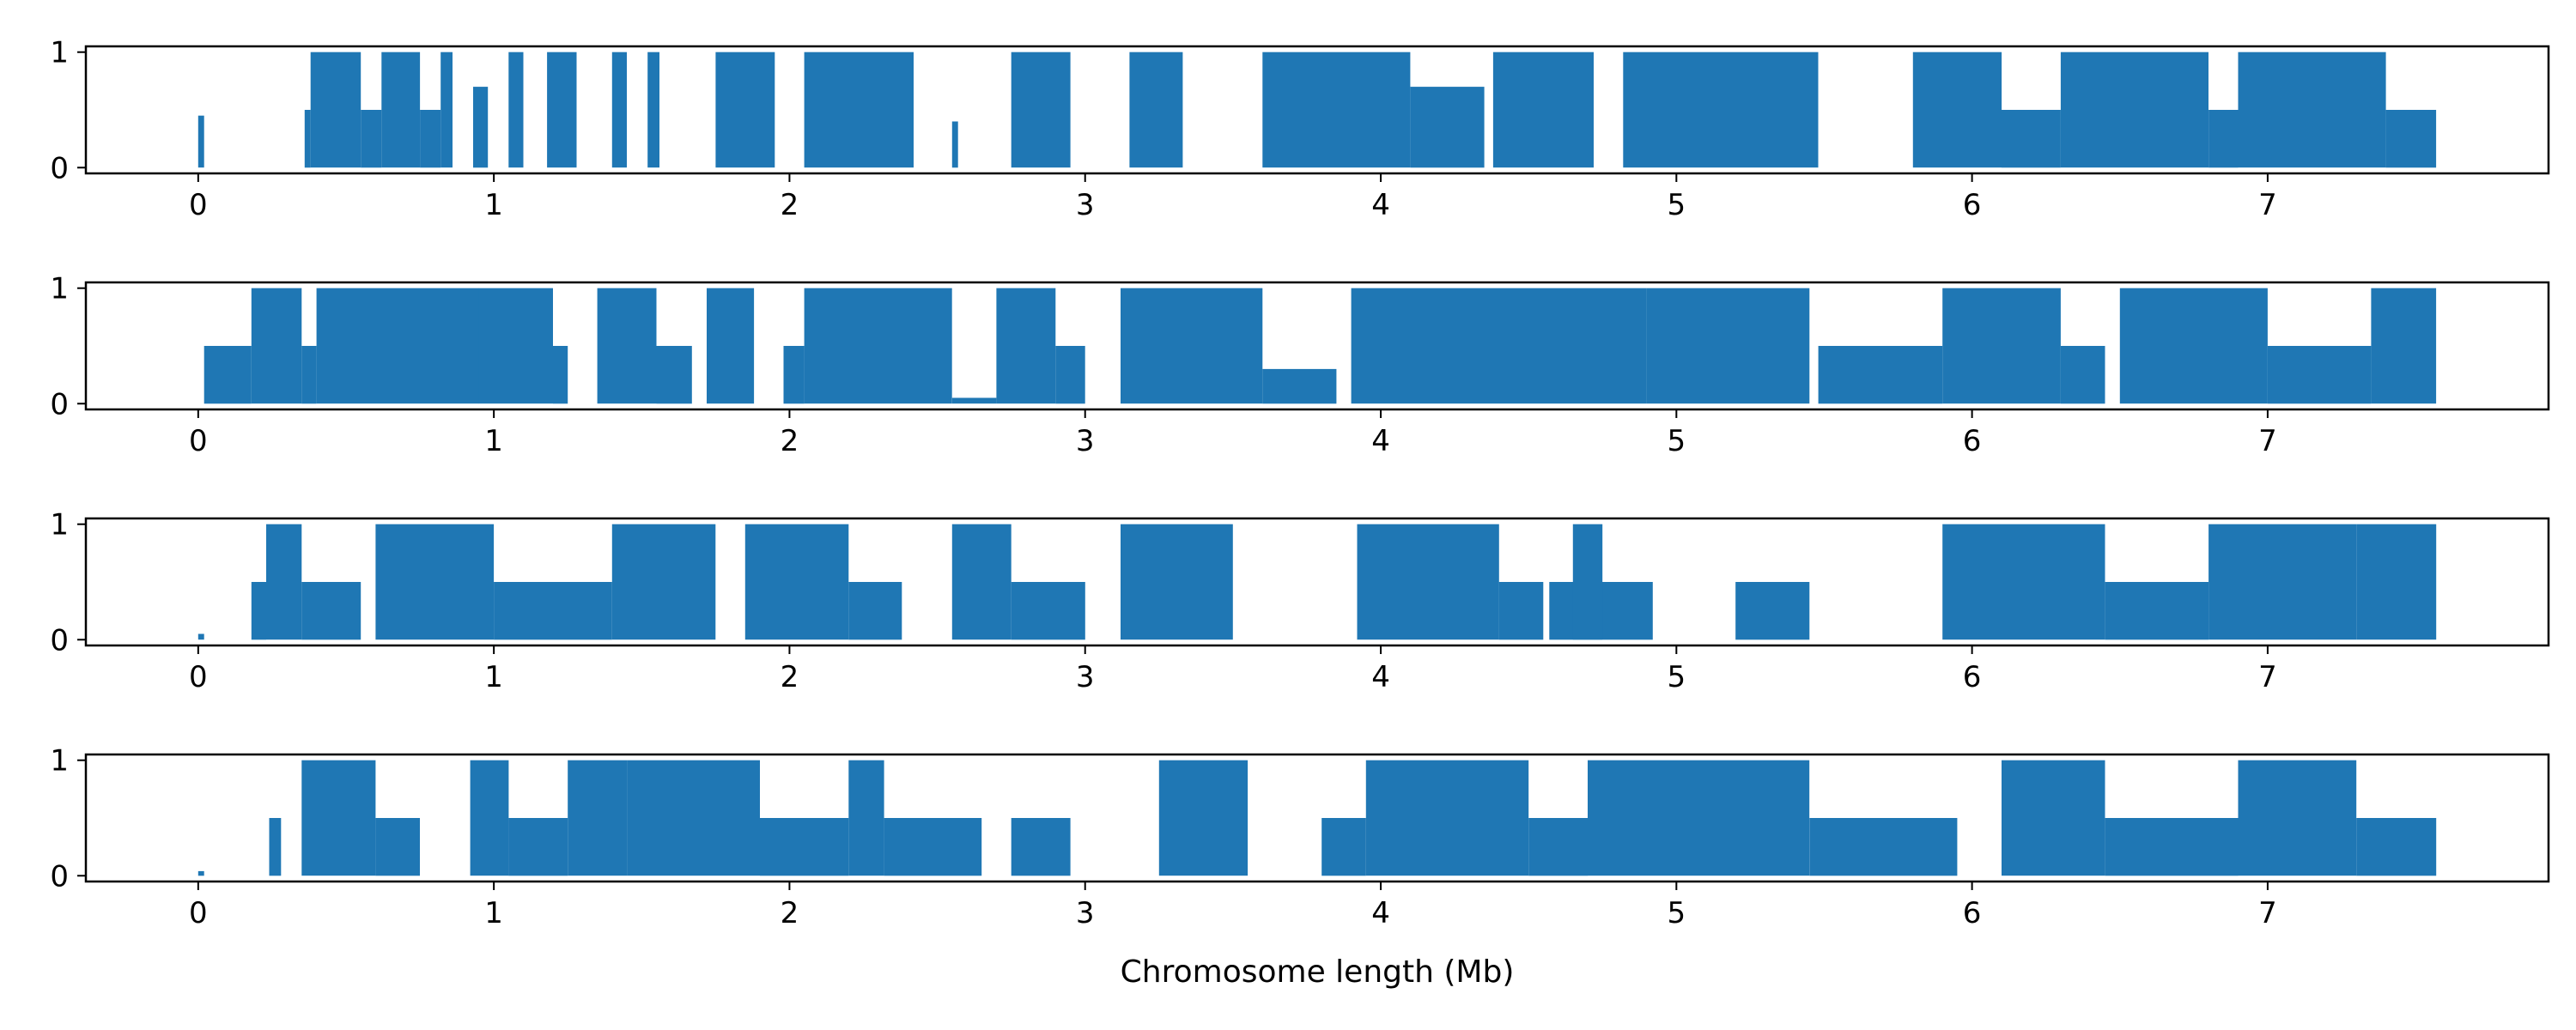  I want to click on panel-1-x-tick-label-7: 7, so click(2267, 205).